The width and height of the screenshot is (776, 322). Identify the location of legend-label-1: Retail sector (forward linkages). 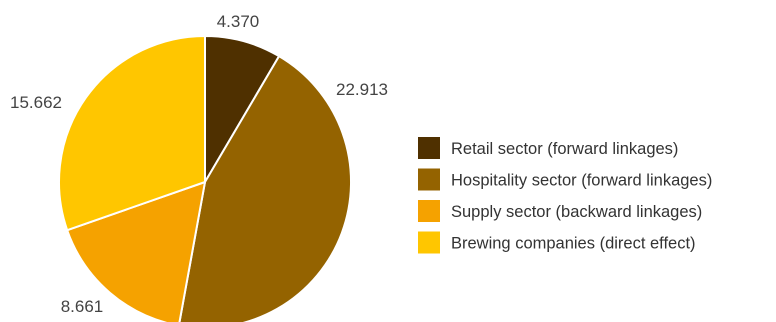
(564, 149).